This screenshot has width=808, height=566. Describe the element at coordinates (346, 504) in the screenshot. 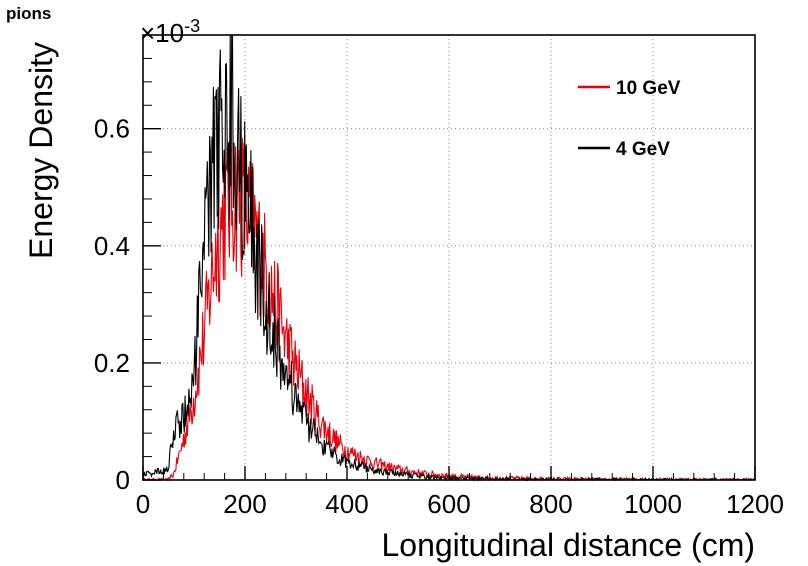

I see `x-tick-label: 400` at that location.